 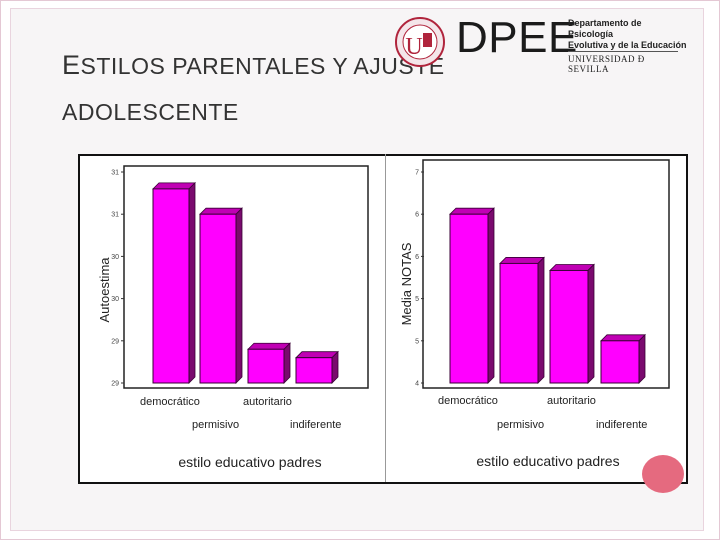 I want to click on chart1-category-label: autoritario, so click(x=267, y=402).